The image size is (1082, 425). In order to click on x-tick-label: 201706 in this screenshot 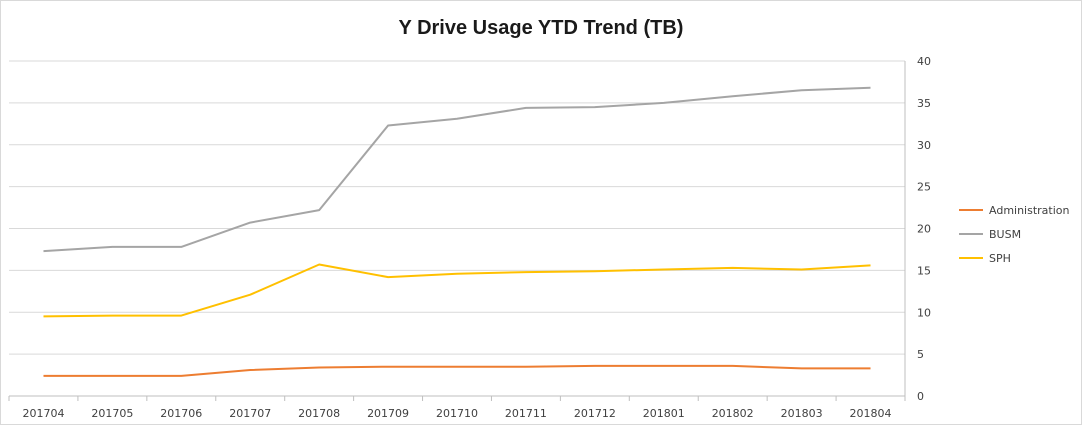, I will do `click(181, 413)`.